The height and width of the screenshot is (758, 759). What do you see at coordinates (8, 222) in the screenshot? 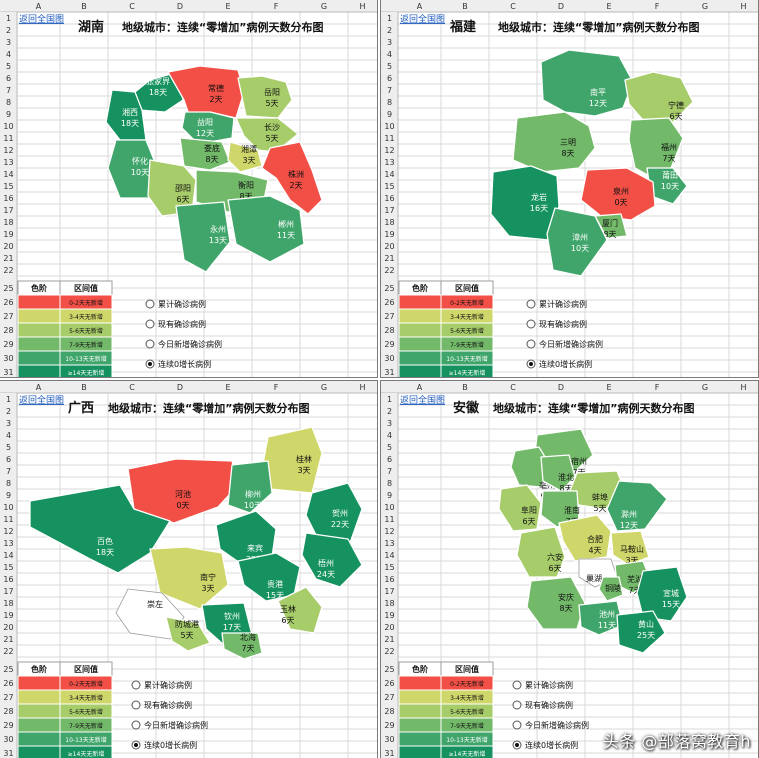
I see `row-number: 18` at bounding box center [8, 222].